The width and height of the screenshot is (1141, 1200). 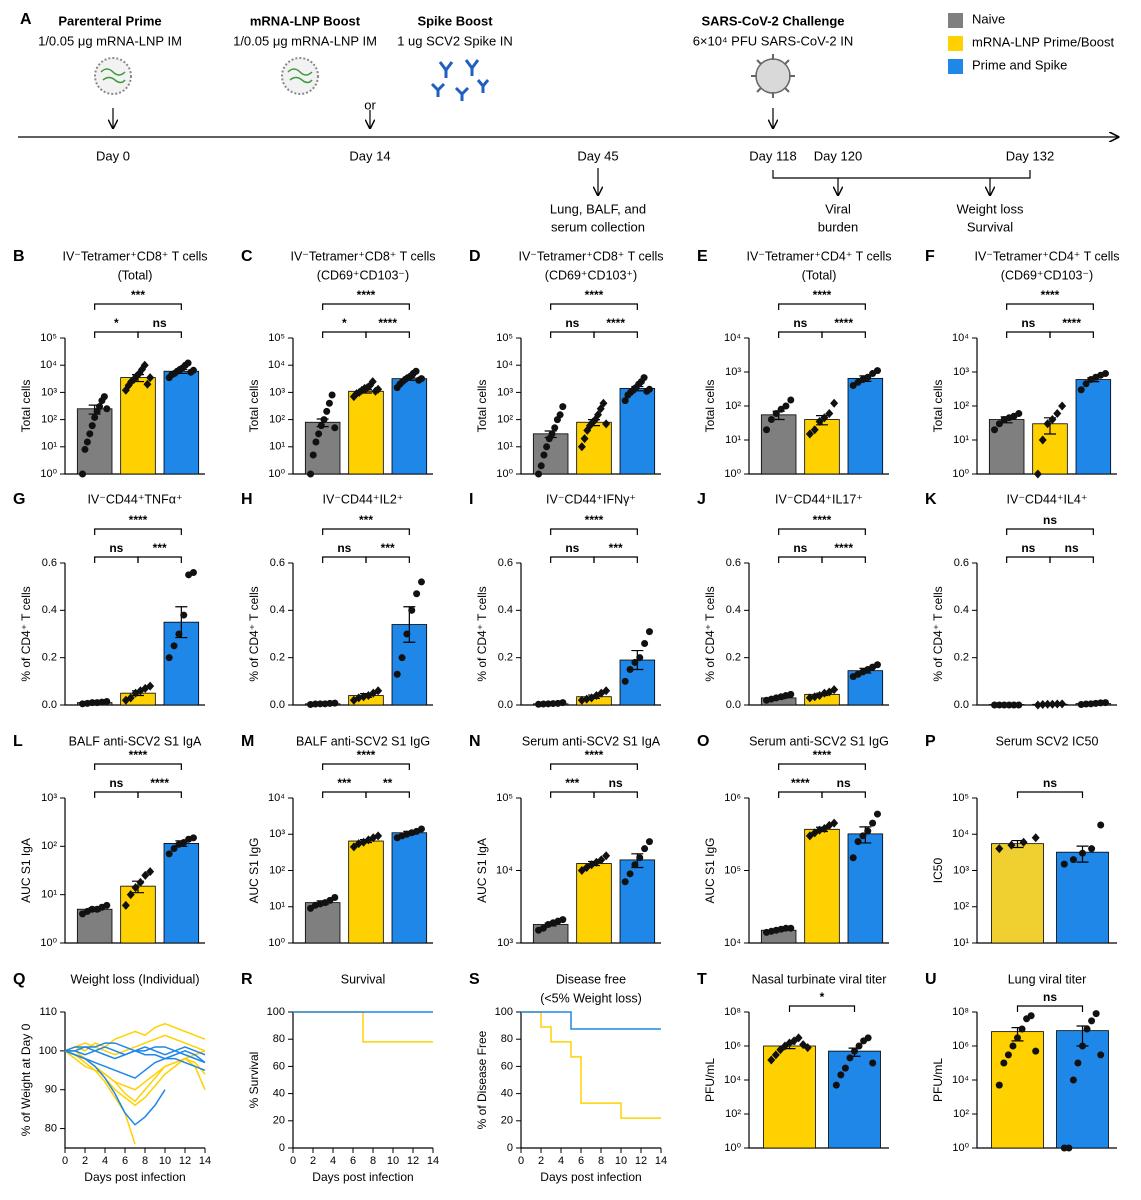 What do you see at coordinates (51, 1128) in the screenshot?
I see `y-tick-label: 80` at bounding box center [51, 1128].